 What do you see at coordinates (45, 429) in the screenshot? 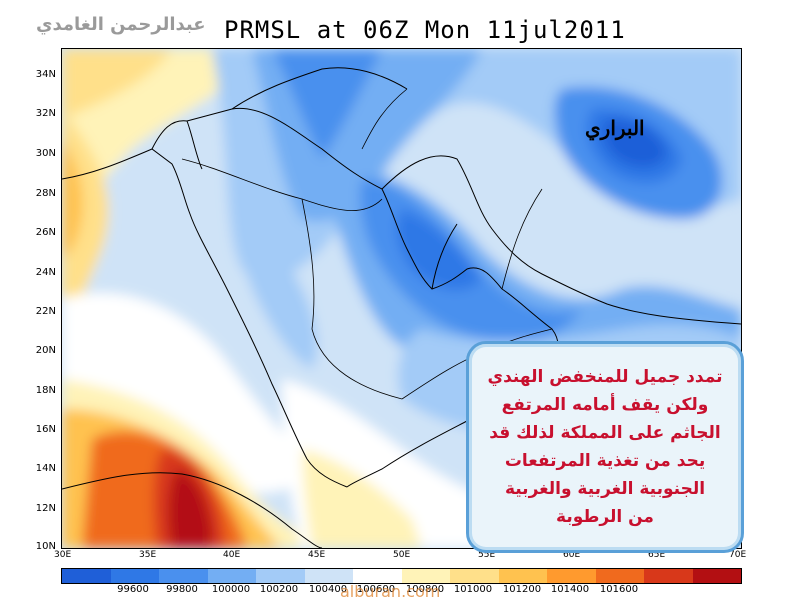
I see `lat-label: 16N` at bounding box center [45, 429].